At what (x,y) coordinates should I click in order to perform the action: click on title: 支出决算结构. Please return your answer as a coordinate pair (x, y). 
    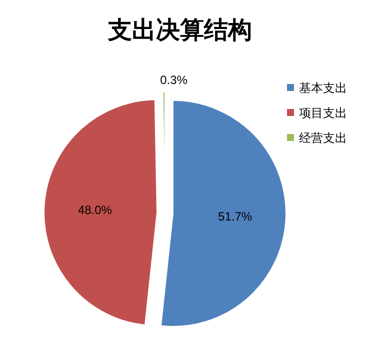
    Looking at the image, I should click on (180, 29).